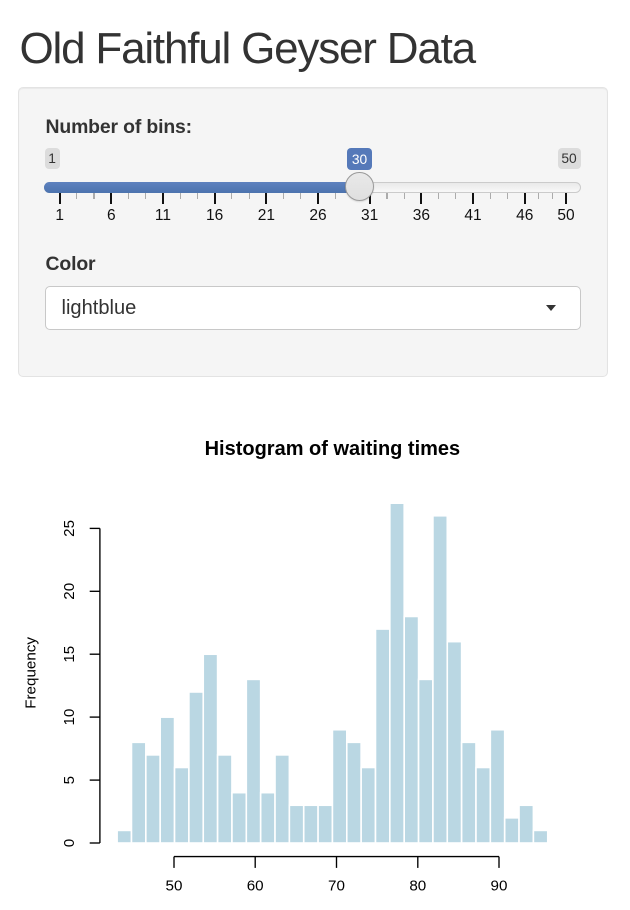 This screenshot has width=630, height=910. Describe the element at coordinates (30, 673) in the screenshot. I see `svg-text: Frequency` at that location.